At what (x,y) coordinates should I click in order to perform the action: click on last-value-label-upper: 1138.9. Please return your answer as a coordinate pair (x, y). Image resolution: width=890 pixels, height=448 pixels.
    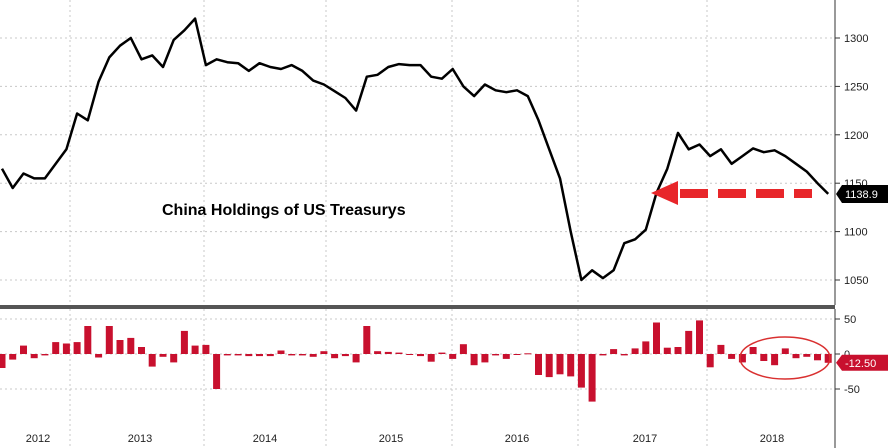
    Looking at the image, I should click on (862, 193).